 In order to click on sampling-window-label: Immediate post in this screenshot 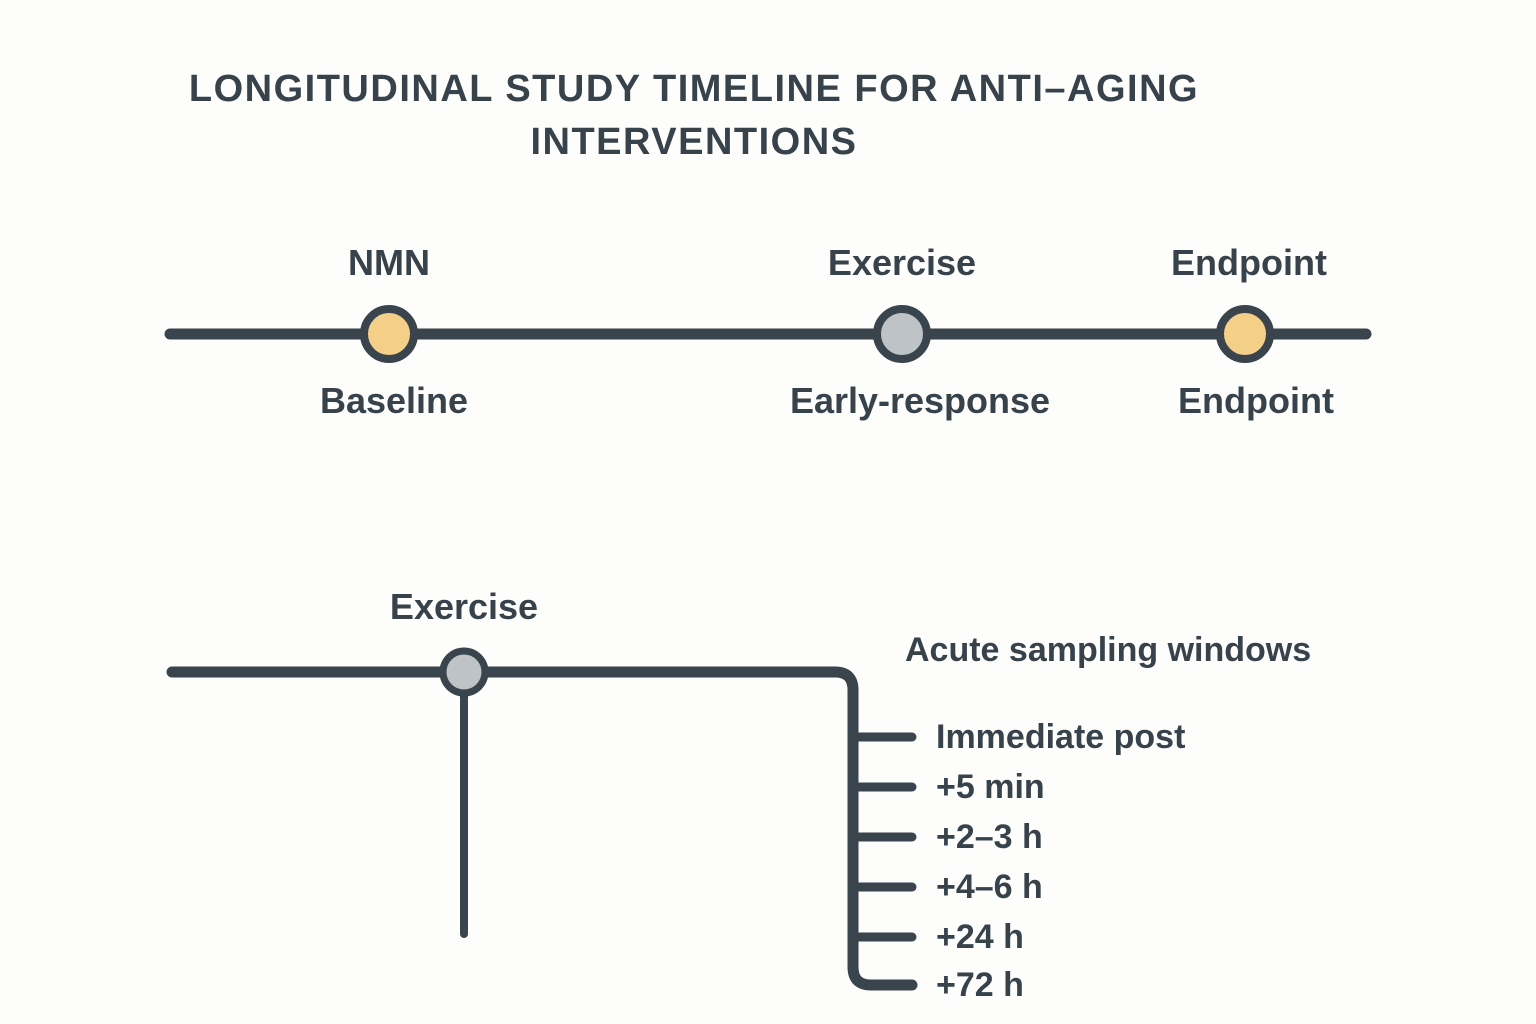, I will do `click(1061, 737)`.